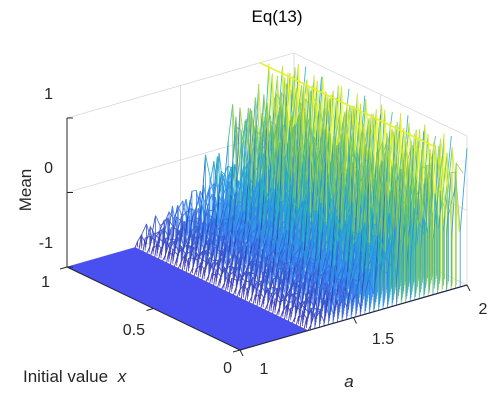 Image resolution: width=498 pixels, height=402 pixels. Describe the element at coordinates (264, 369) in the screenshot. I see `y-tick-label: 1` at that location.